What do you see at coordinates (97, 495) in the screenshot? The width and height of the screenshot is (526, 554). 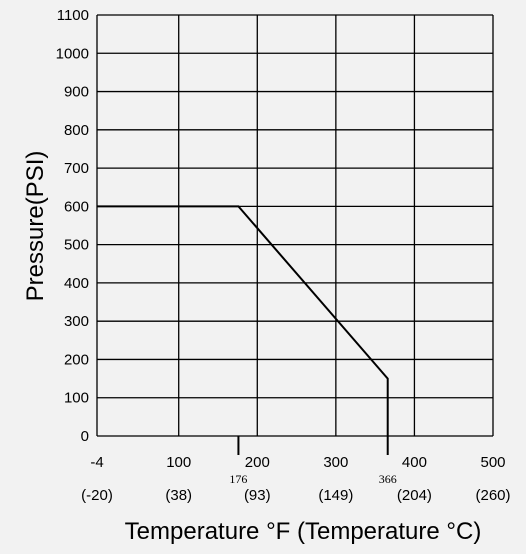 I see `x-tick-label-c: (-20)` at bounding box center [97, 495].